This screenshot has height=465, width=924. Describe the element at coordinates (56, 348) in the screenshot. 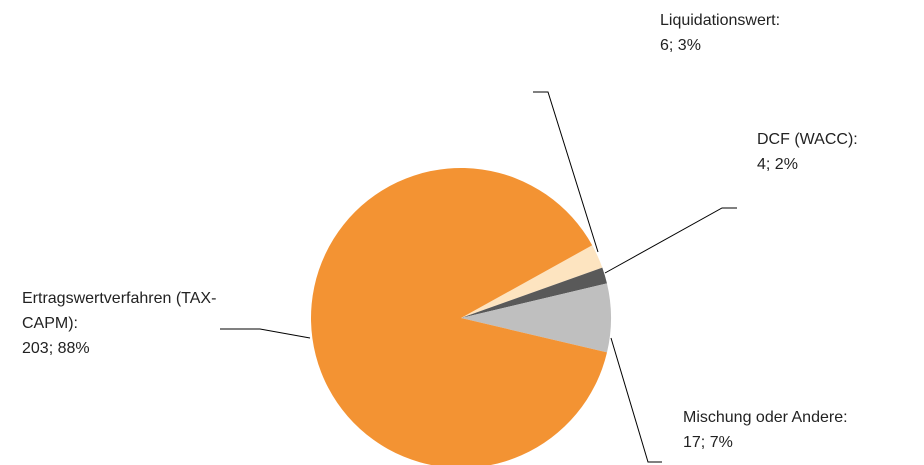

I see `value-label: 203; 88%` at that location.